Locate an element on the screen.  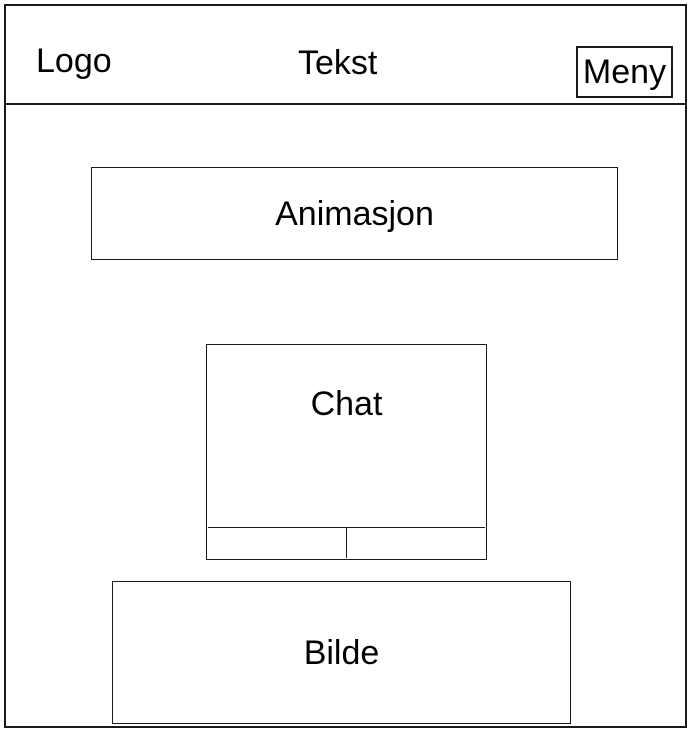
animation-panel: Animasjon is located at coordinates (354, 213).